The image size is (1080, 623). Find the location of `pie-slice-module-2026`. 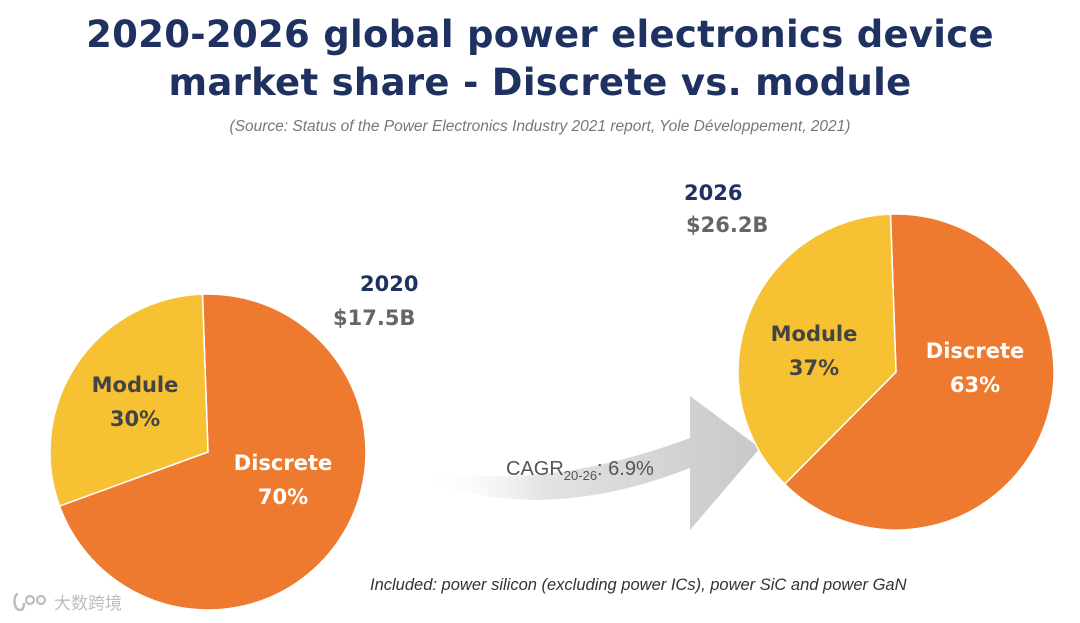

pie-slice-module-2026 is located at coordinates (817, 349).